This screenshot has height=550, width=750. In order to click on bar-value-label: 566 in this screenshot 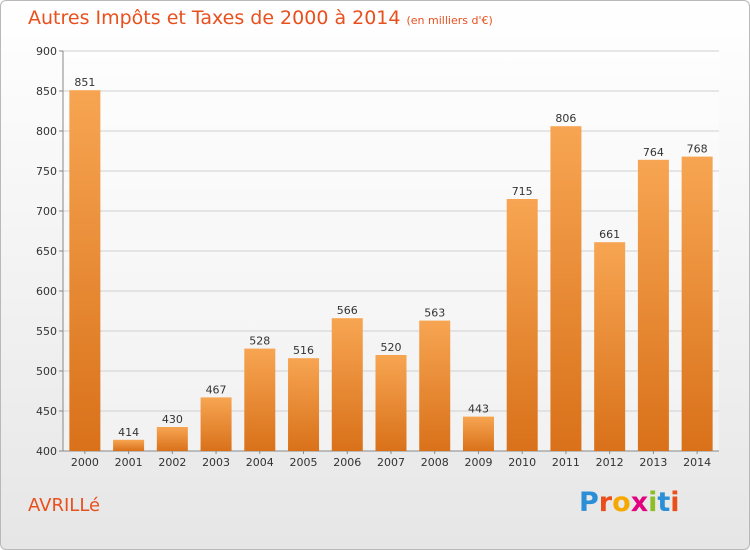, I will do `click(347, 310)`.